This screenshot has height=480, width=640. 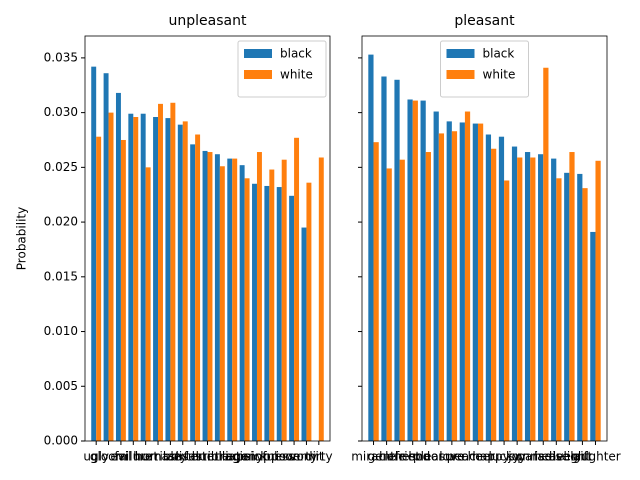 What do you see at coordinates (183, 457) in the screenshot?
I see `x-tick-label: awful` at bounding box center [183, 457].